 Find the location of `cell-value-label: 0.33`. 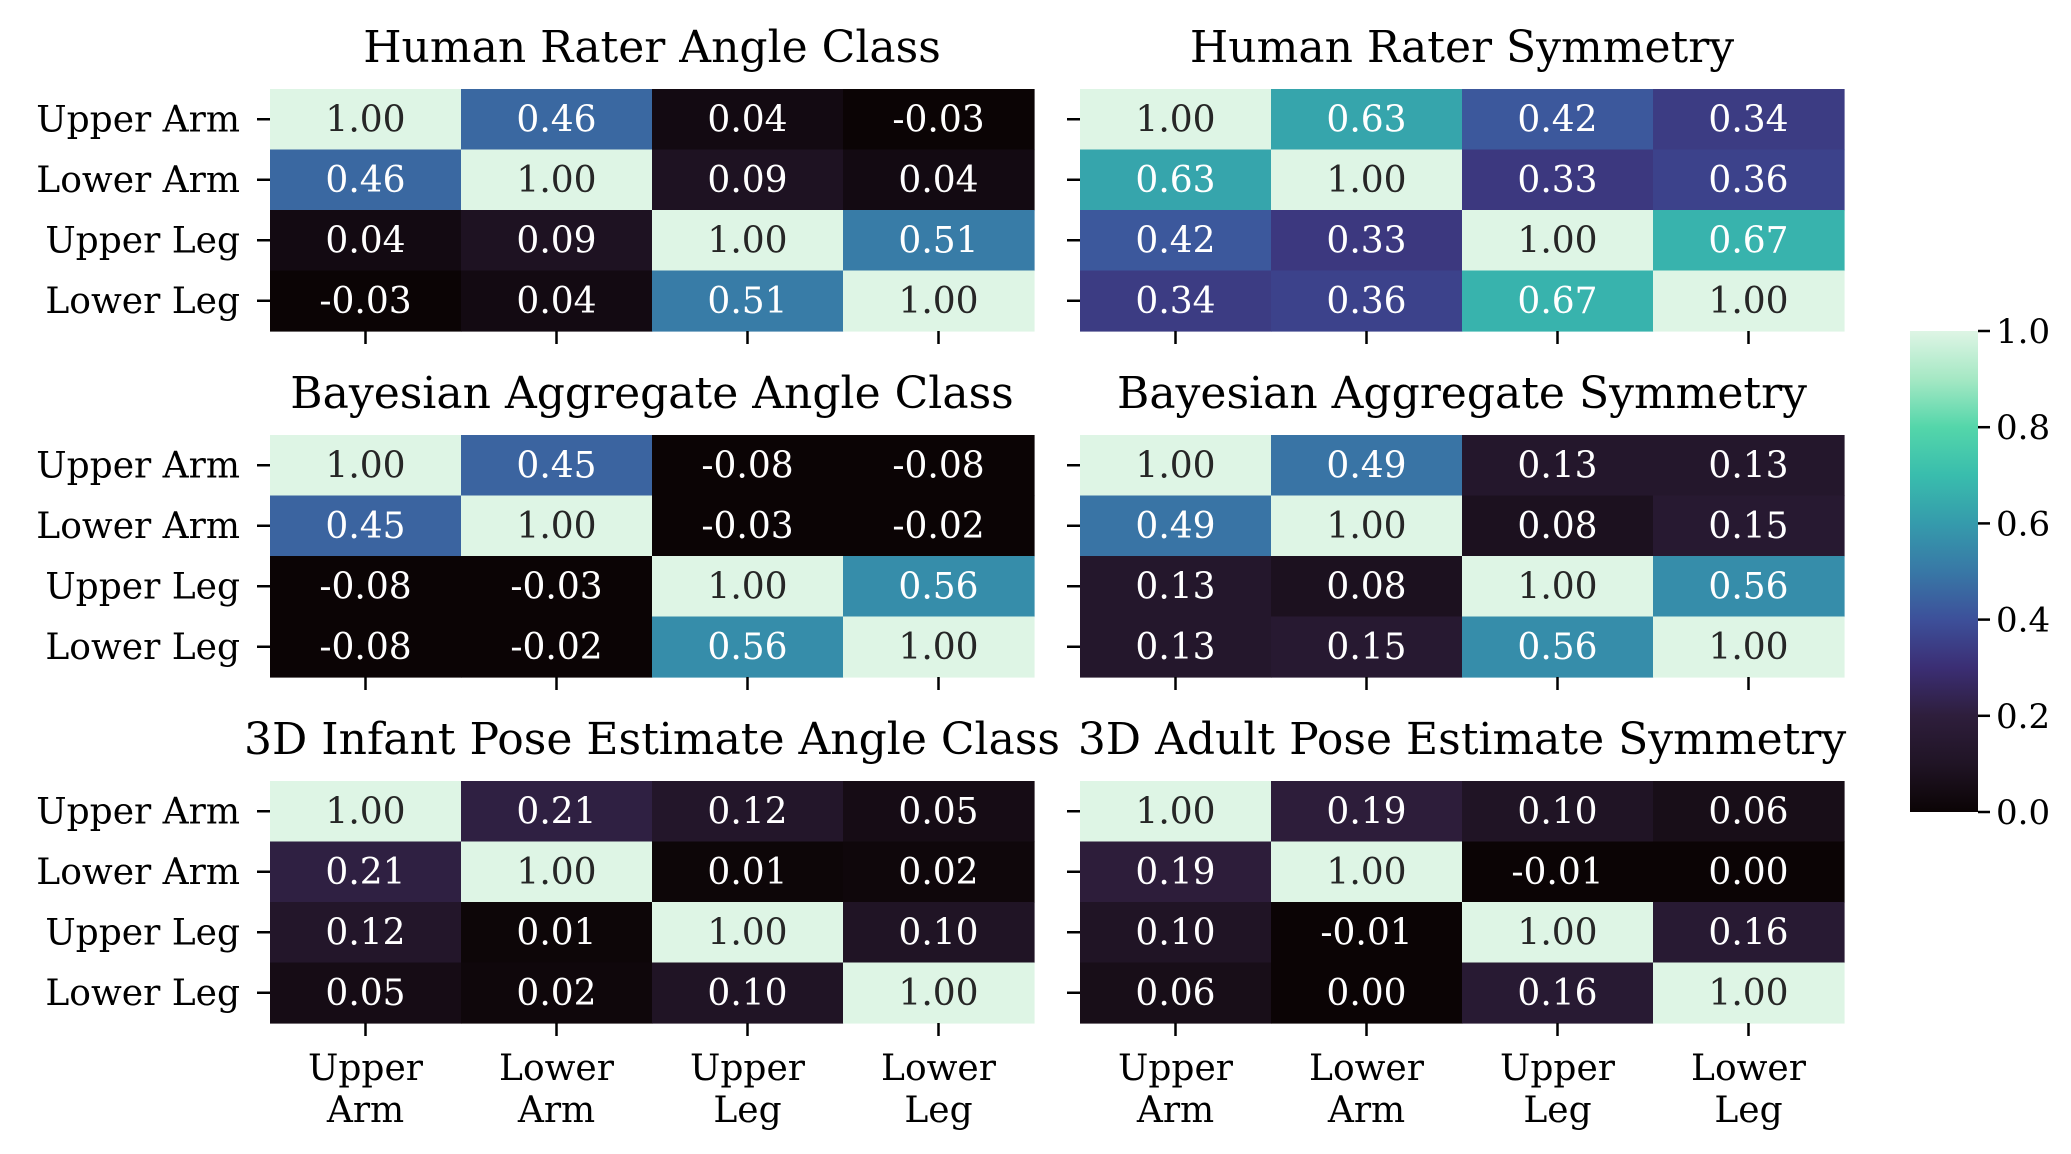

cell-value-label: 0.33 is located at coordinates (1366, 240).